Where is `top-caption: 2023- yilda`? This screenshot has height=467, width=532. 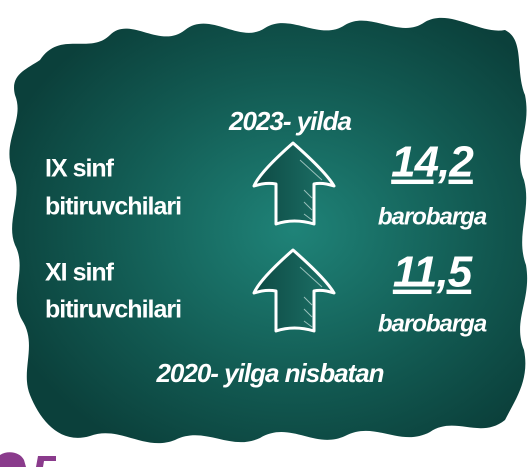
top-caption: 2023- yilda is located at coordinates (290, 121).